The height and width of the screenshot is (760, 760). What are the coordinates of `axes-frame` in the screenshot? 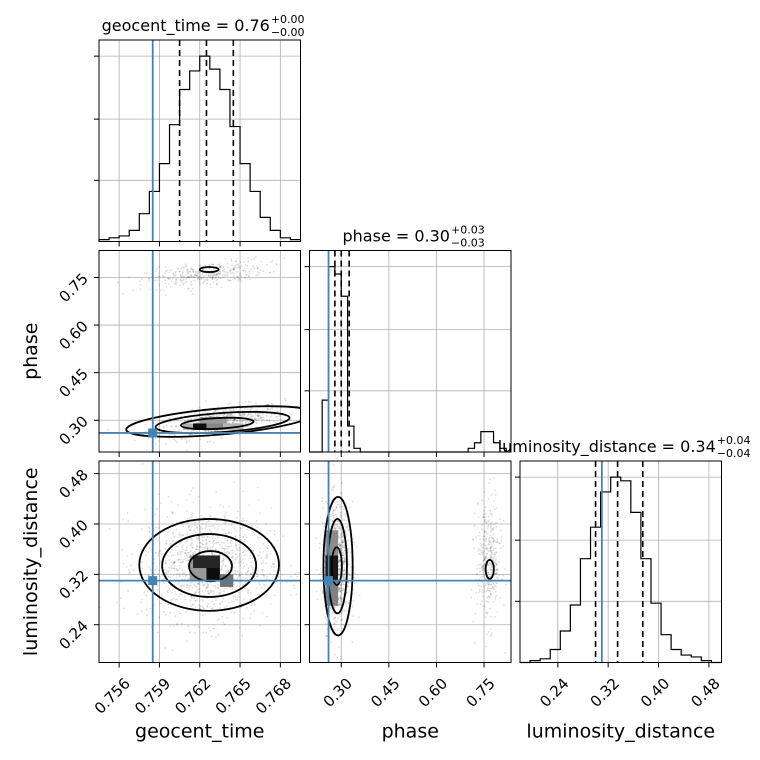 It's located at (620, 561).